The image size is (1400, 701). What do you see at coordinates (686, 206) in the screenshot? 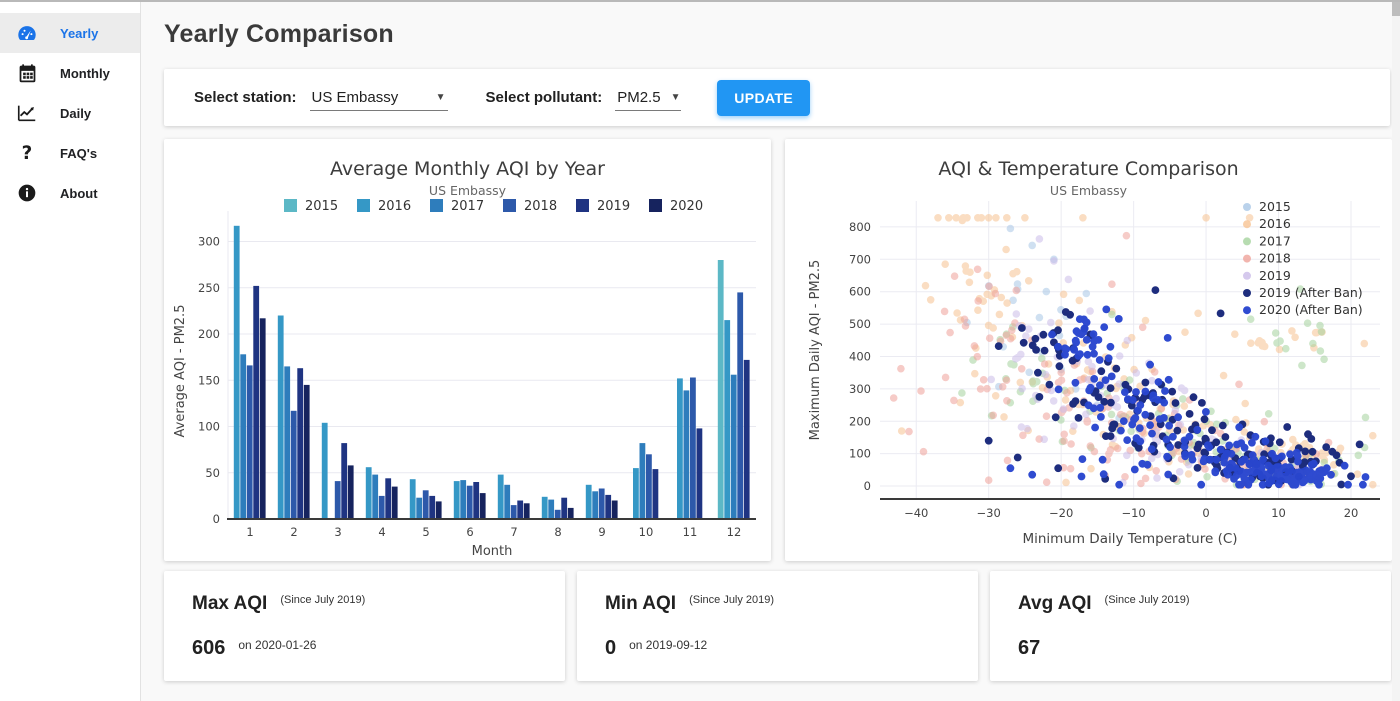
I see `svg-text: 2020` at bounding box center [686, 206].